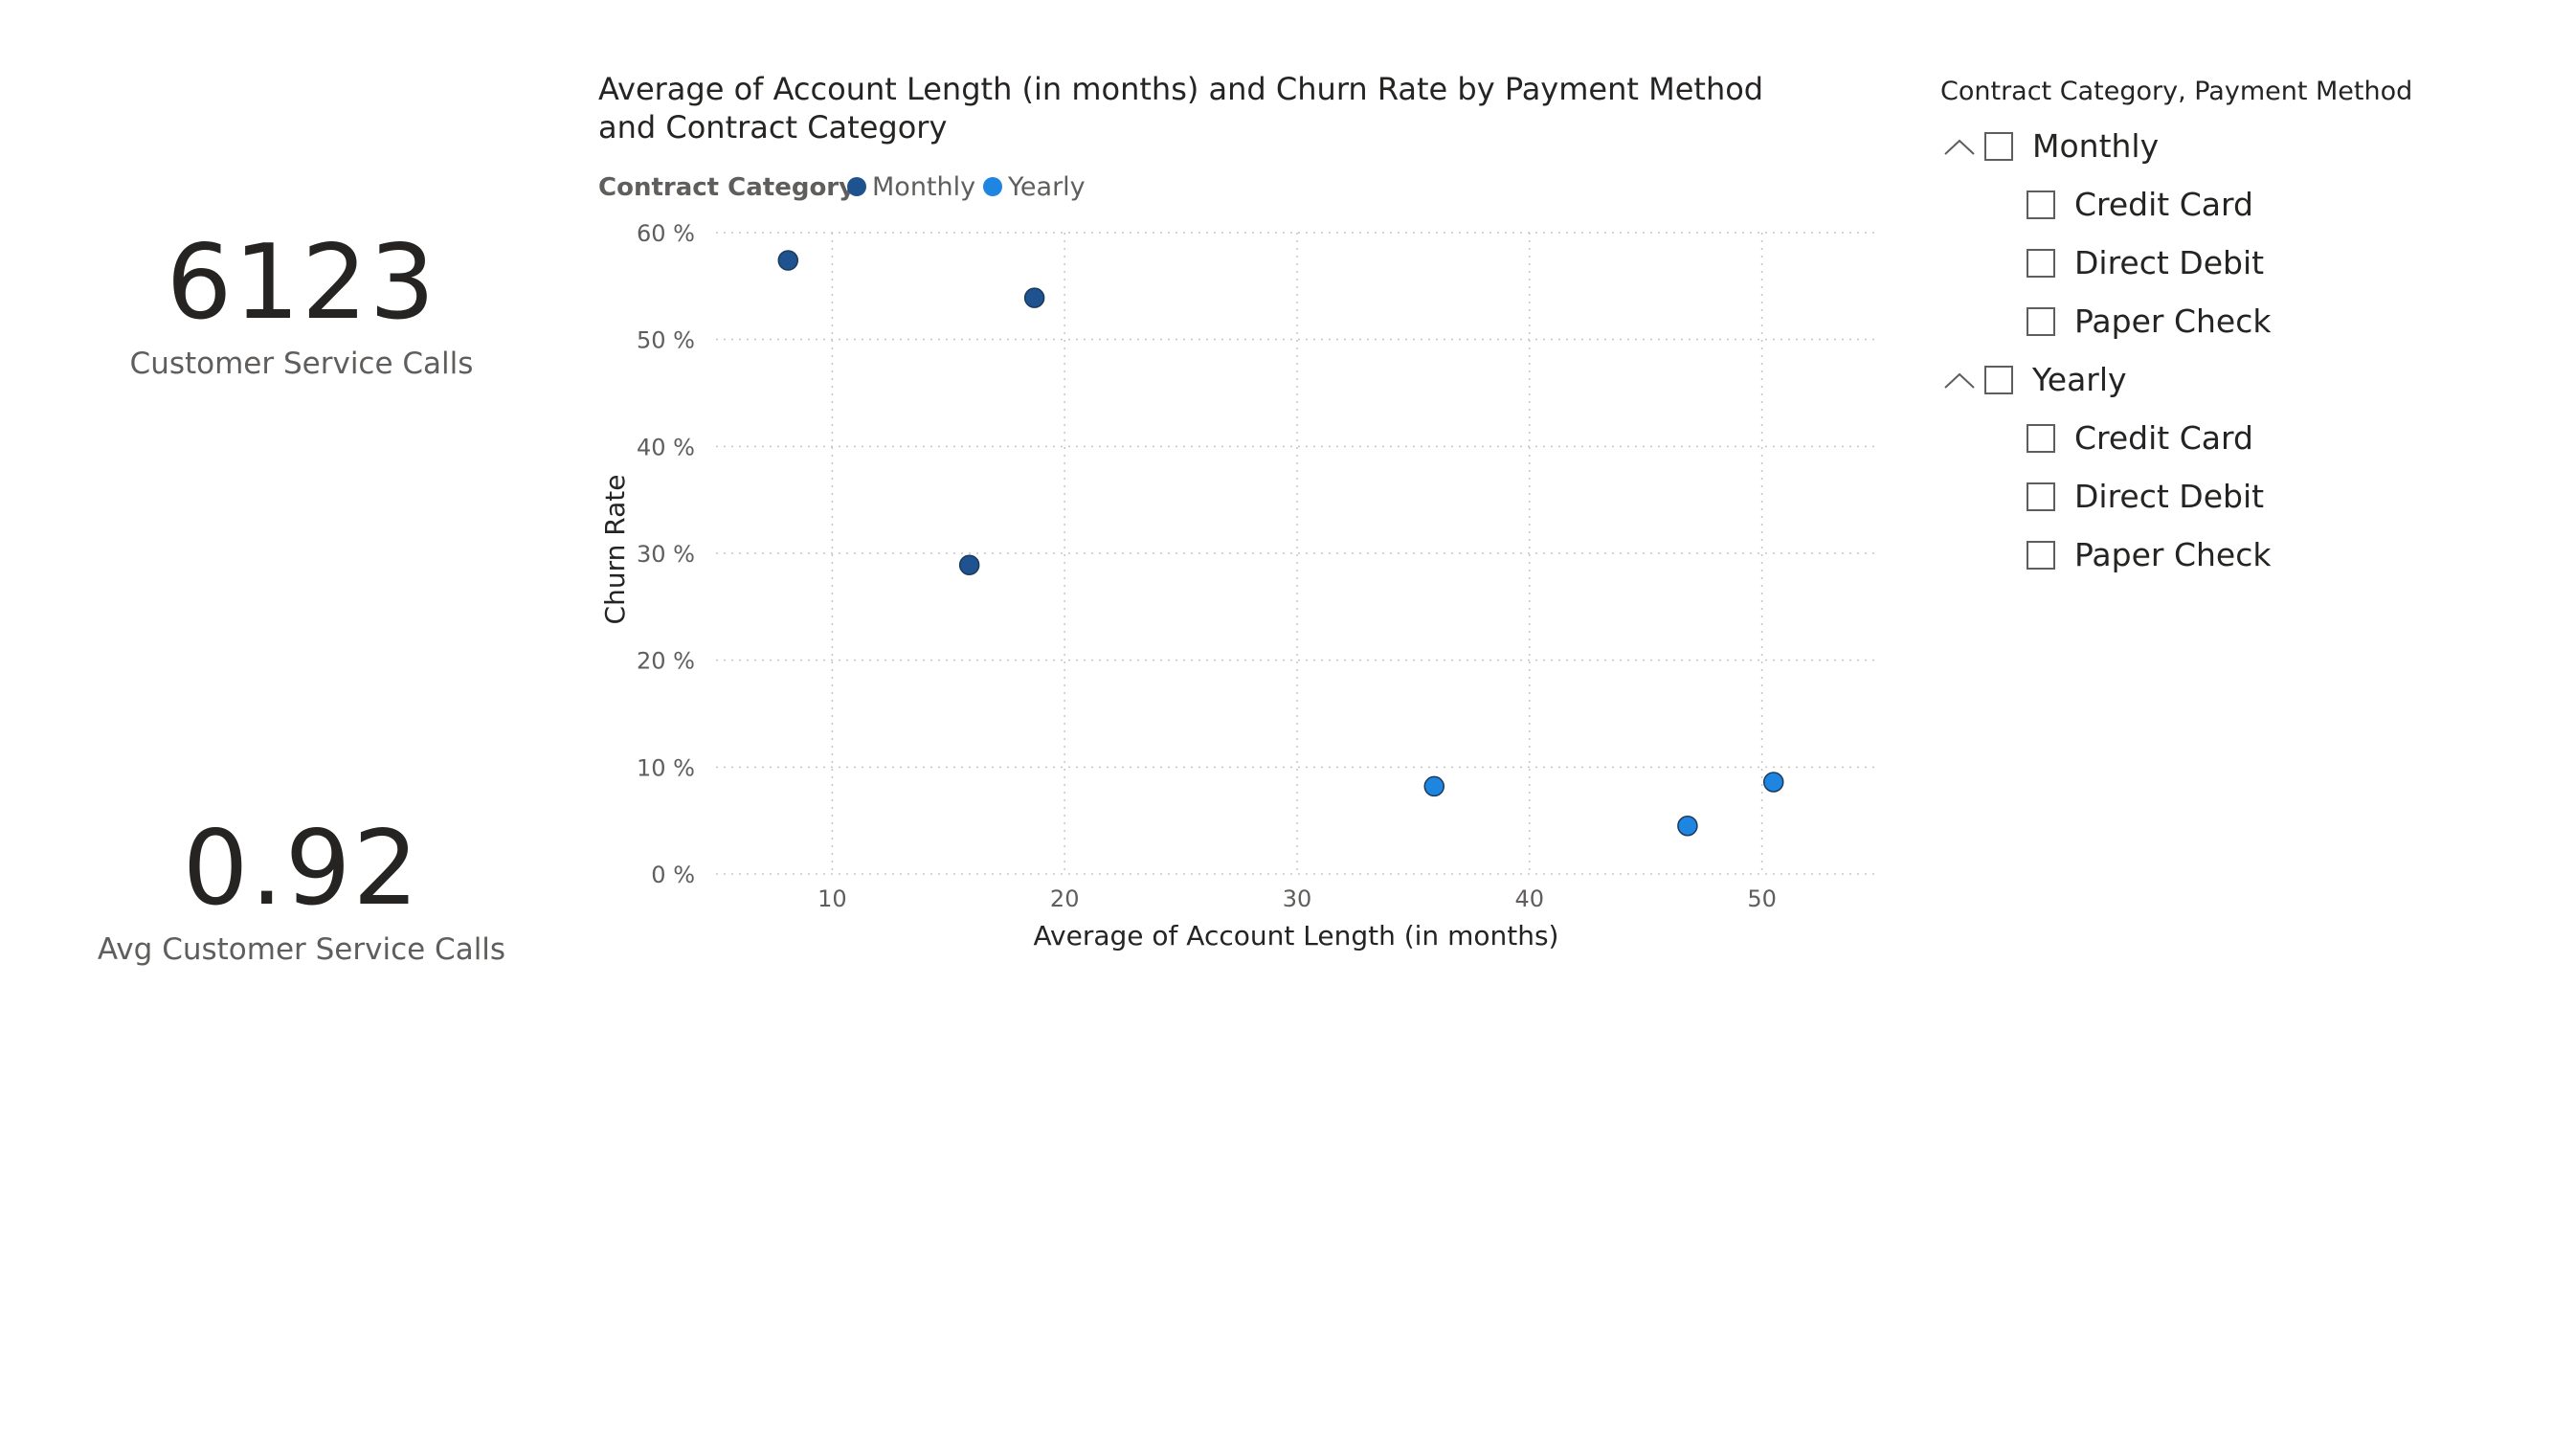  Describe the element at coordinates (772, 128) in the screenshot. I see `chart-title-line2: and Contract Category` at that location.